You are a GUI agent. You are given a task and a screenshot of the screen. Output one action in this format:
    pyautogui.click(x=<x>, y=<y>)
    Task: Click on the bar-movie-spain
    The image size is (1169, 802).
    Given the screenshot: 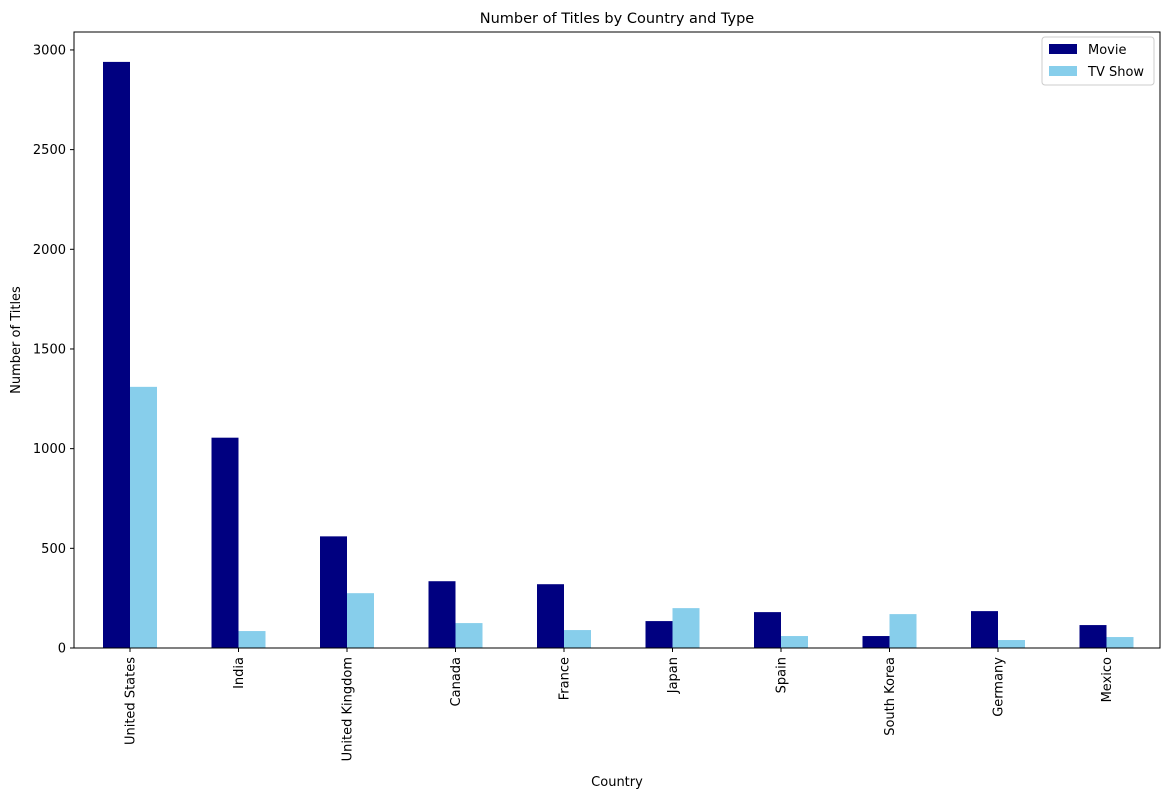 What is the action you would take?
    pyautogui.click(x=767, y=630)
    